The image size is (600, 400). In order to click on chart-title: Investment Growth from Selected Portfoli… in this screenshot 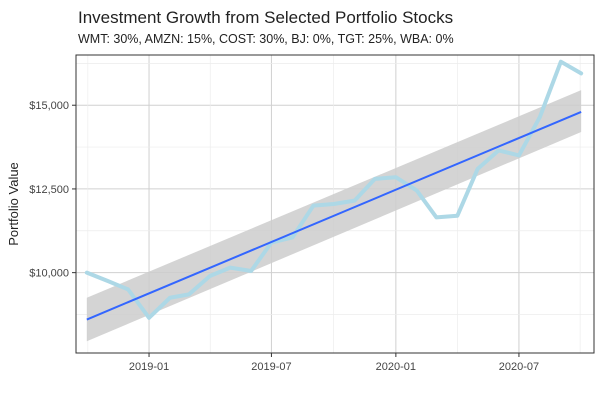, I will do `click(266, 17)`.